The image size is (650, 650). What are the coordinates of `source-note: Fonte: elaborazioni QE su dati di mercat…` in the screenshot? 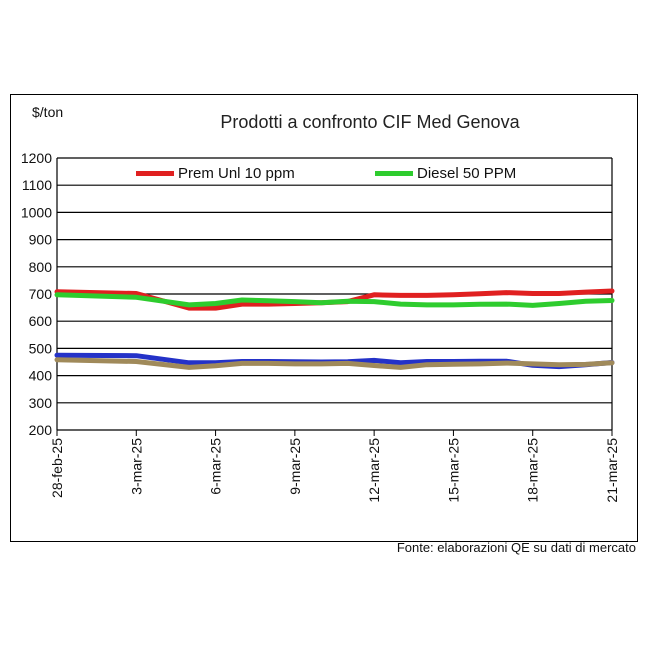 It's located at (516, 547).